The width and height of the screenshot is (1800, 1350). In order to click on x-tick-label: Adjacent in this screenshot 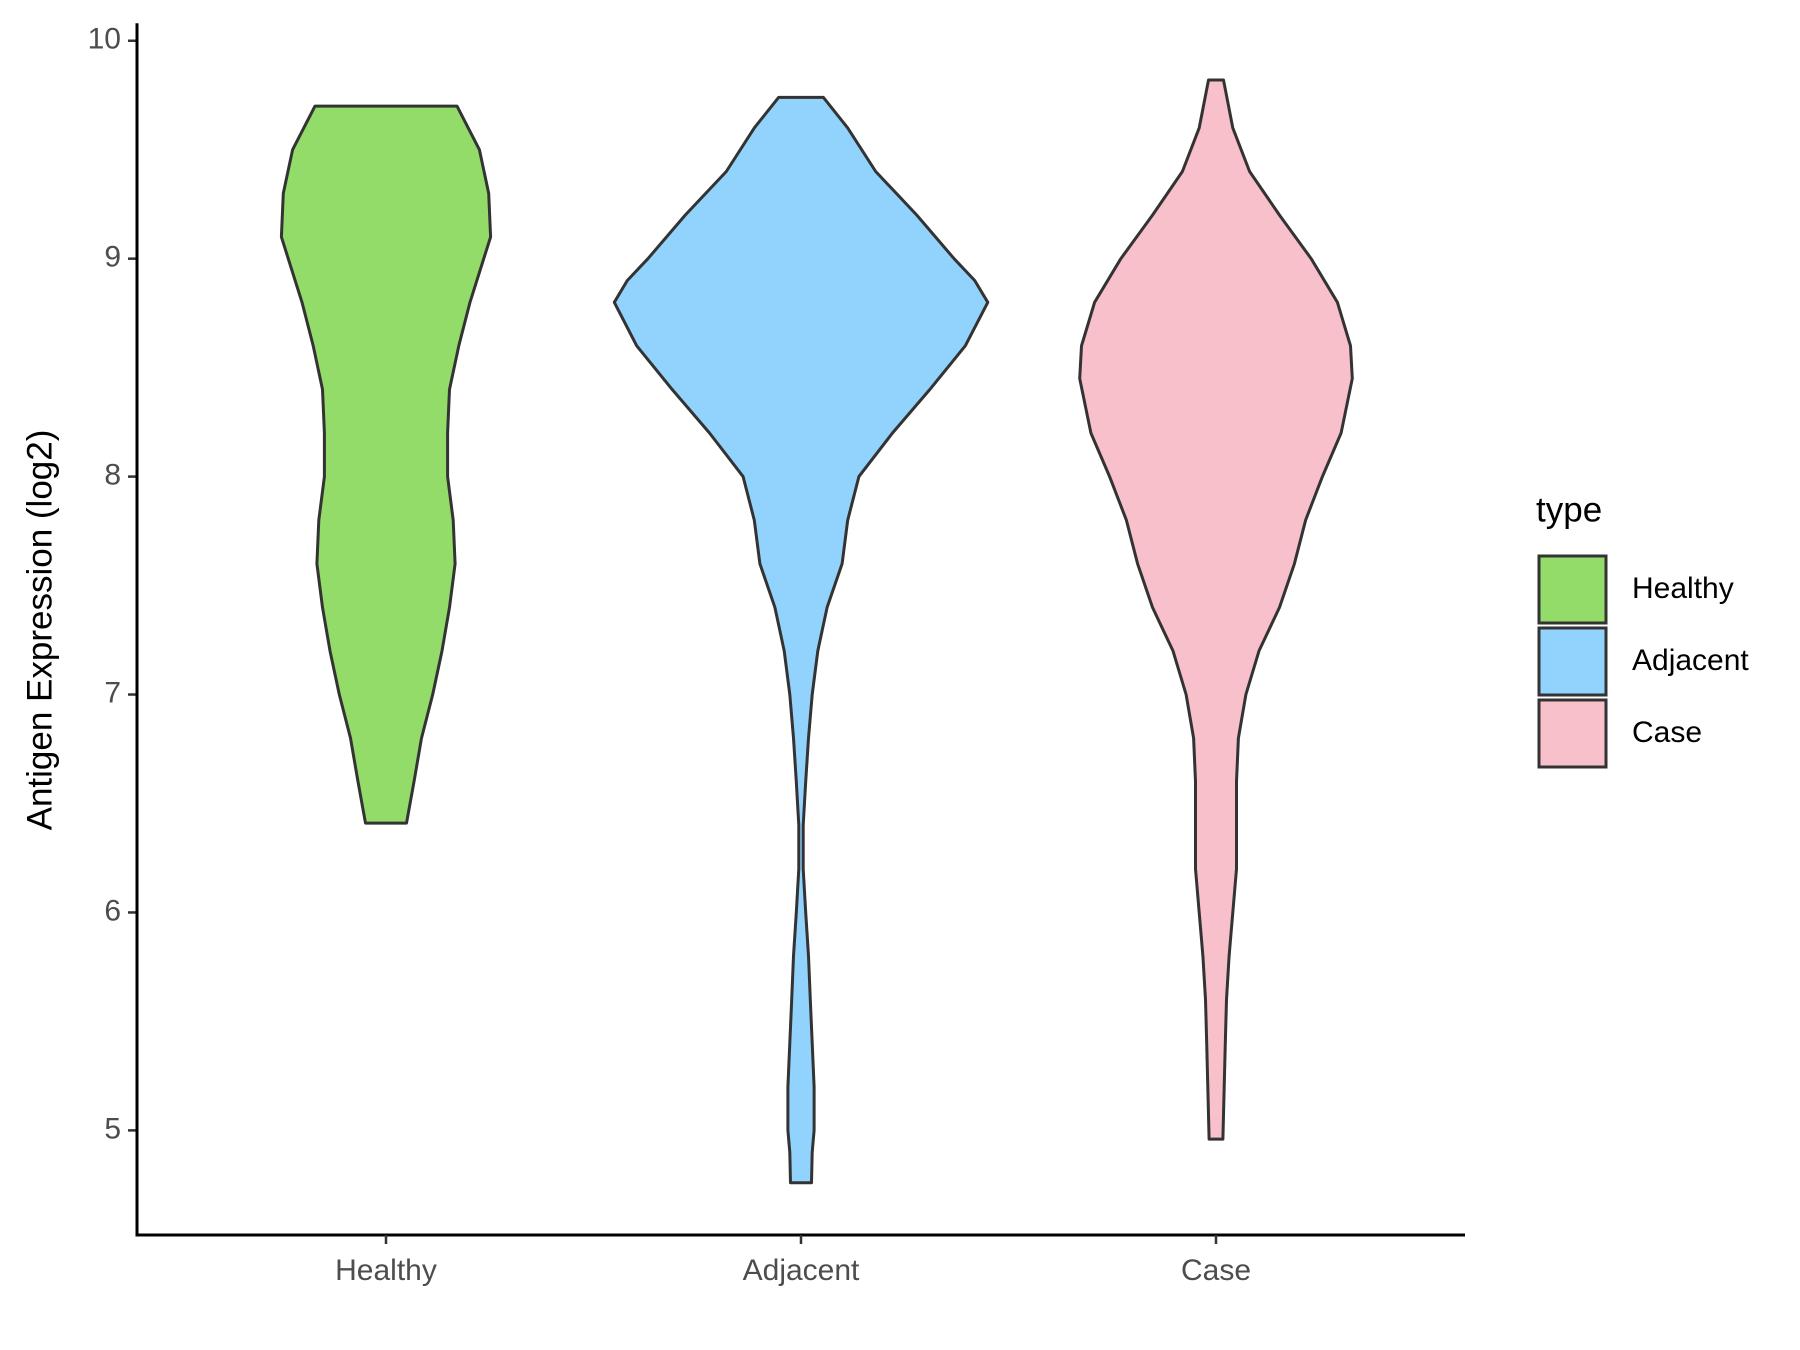, I will do `click(801, 1270)`.